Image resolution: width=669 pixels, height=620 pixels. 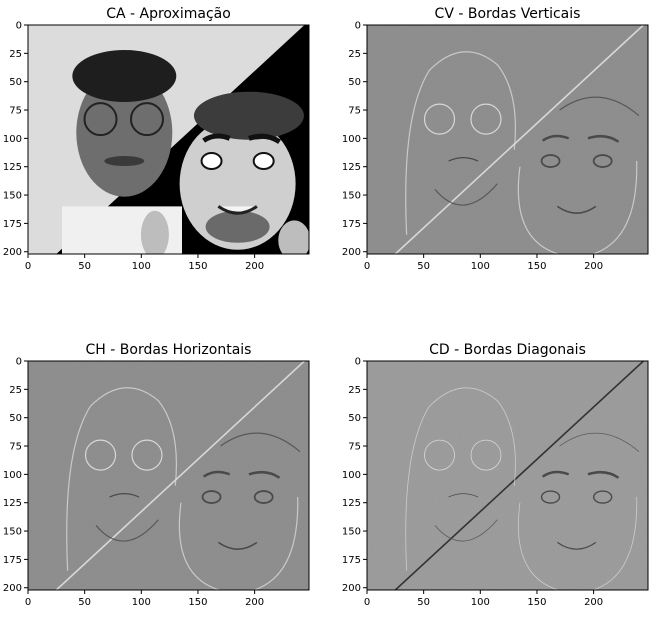 I want to click on thumb-right, so click(x=293, y=237).